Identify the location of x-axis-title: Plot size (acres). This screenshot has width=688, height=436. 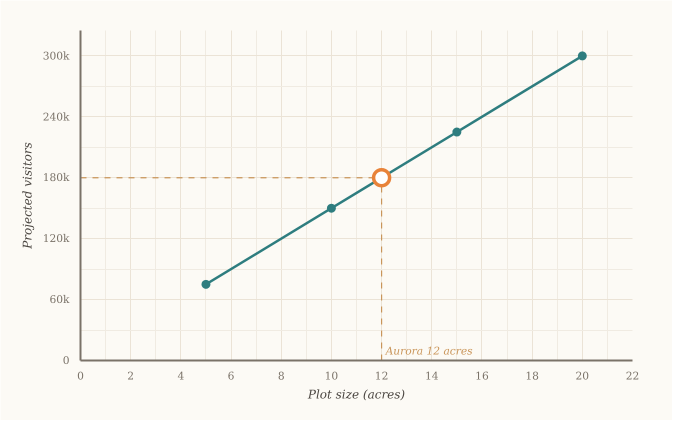
(356, 395).